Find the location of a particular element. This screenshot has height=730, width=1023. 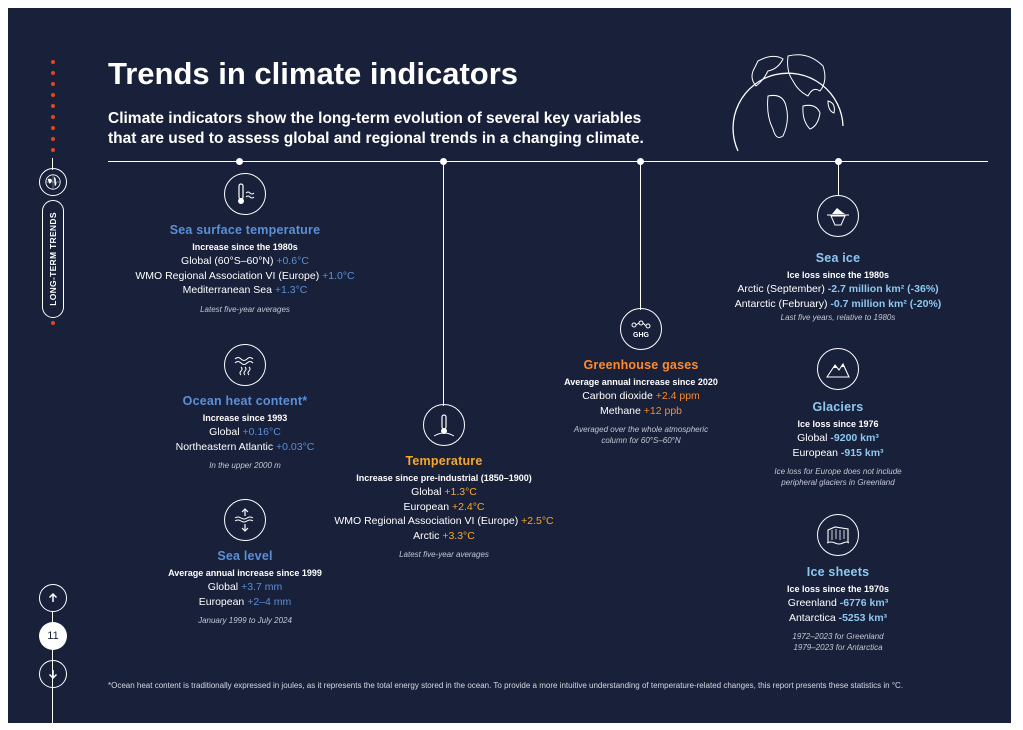

row-label: Northeastern Atlantic is located at coordinates (226, 446).